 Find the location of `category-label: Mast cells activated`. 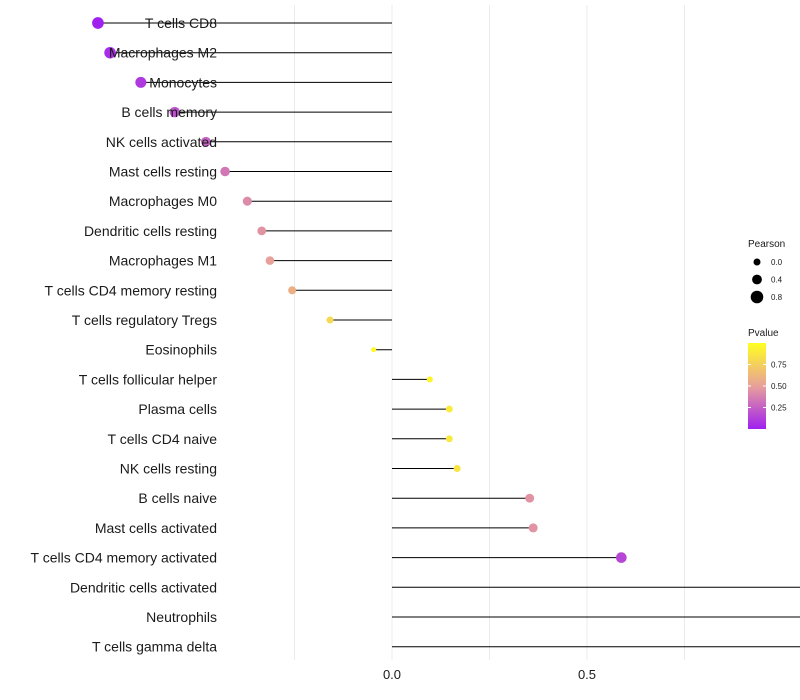

category-label: Mast cells activated is located at coordinates (156, 528).